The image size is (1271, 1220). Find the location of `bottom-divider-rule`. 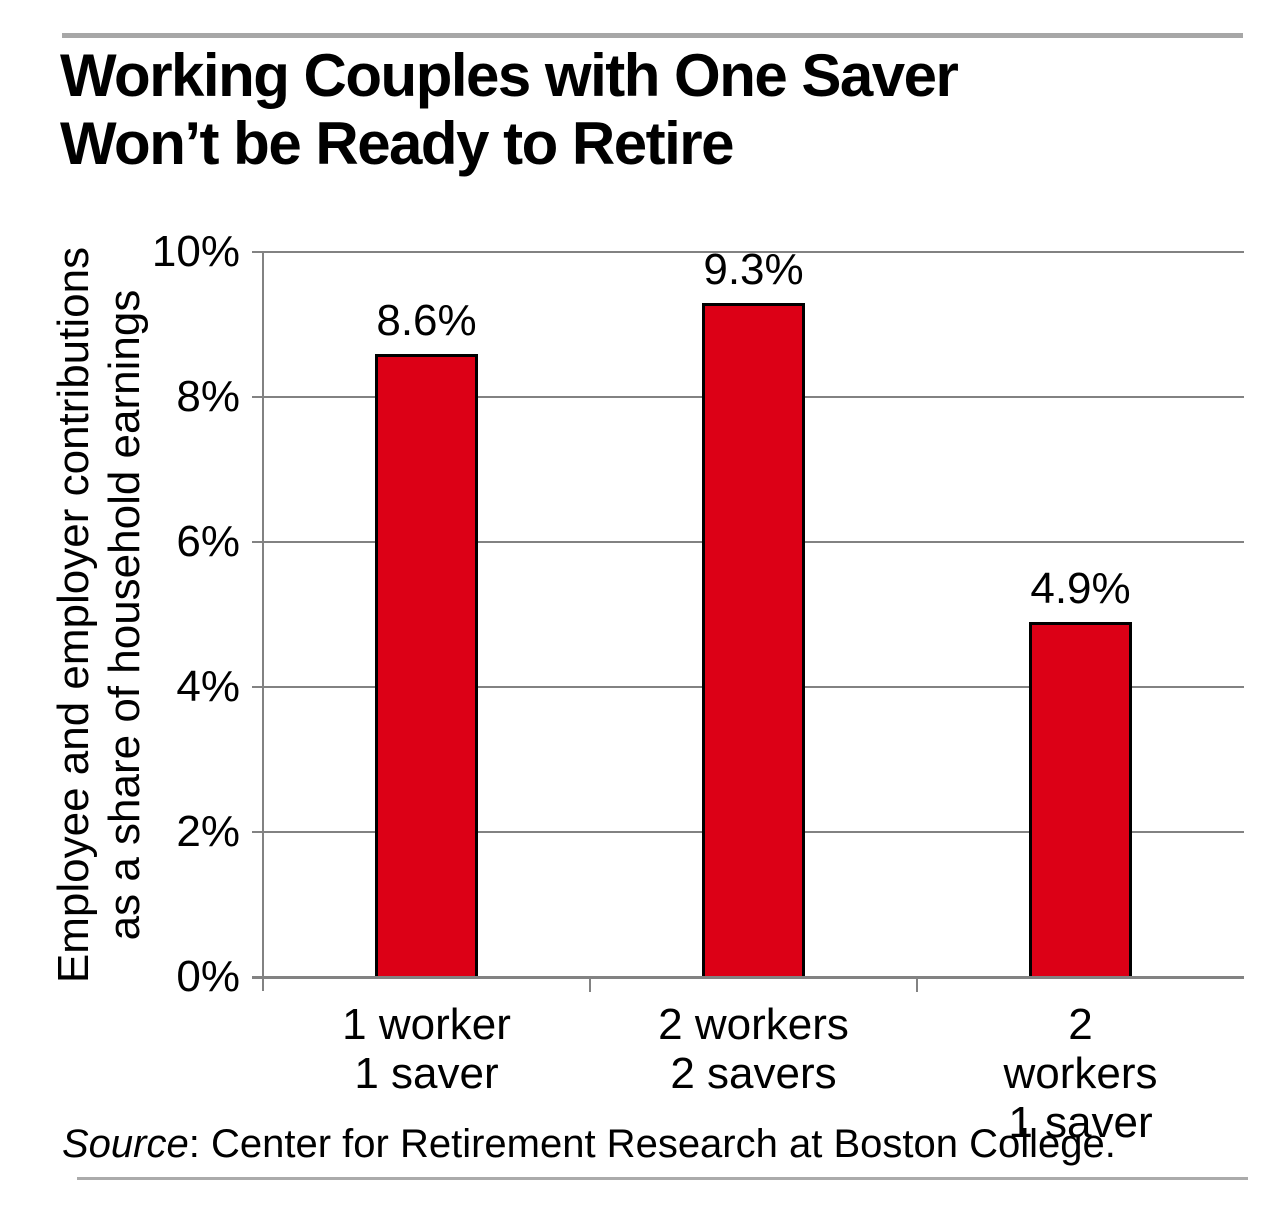

bottom-divider-rule is located at coordinates (662, 1178).